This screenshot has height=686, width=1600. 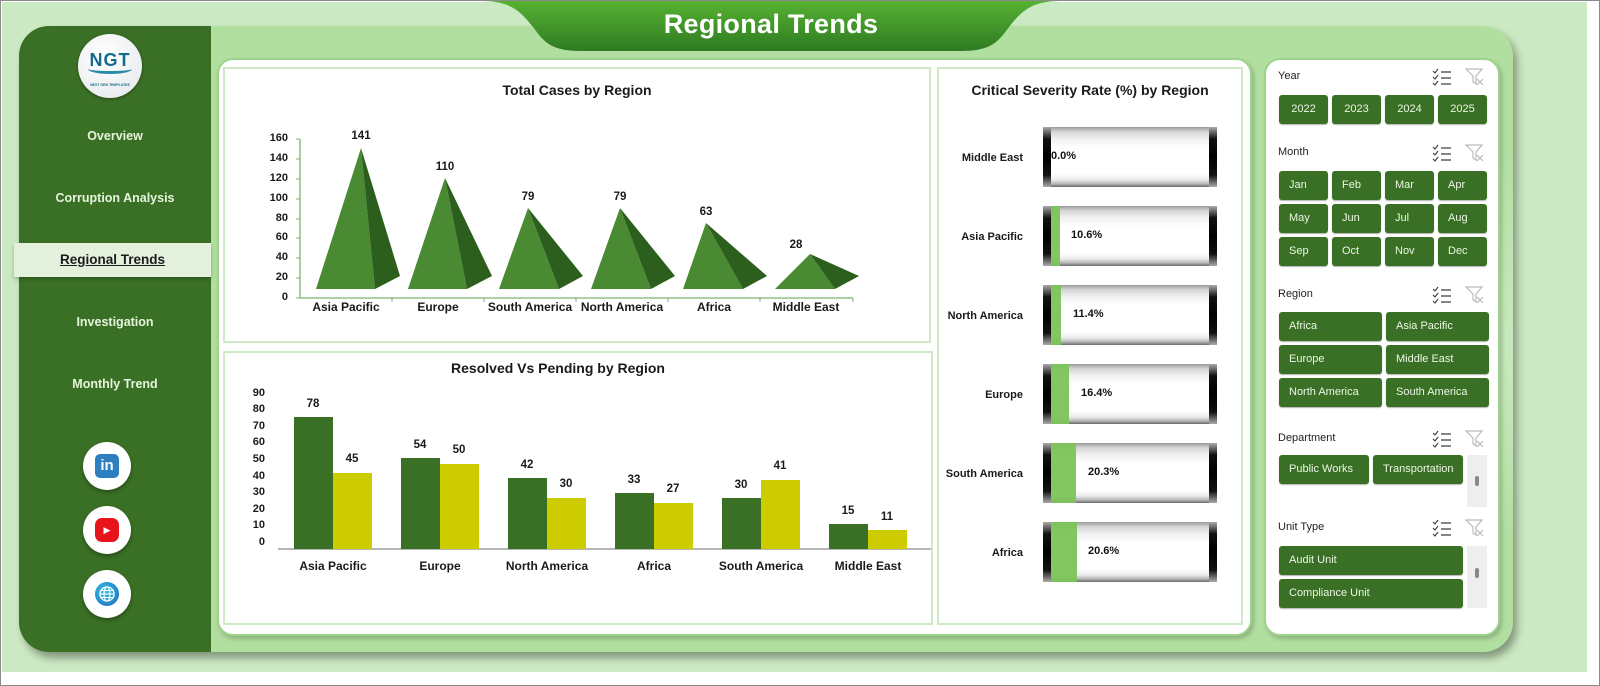 I want to click on x-category-label: Asia Pacific, so click(x=346, y=307).